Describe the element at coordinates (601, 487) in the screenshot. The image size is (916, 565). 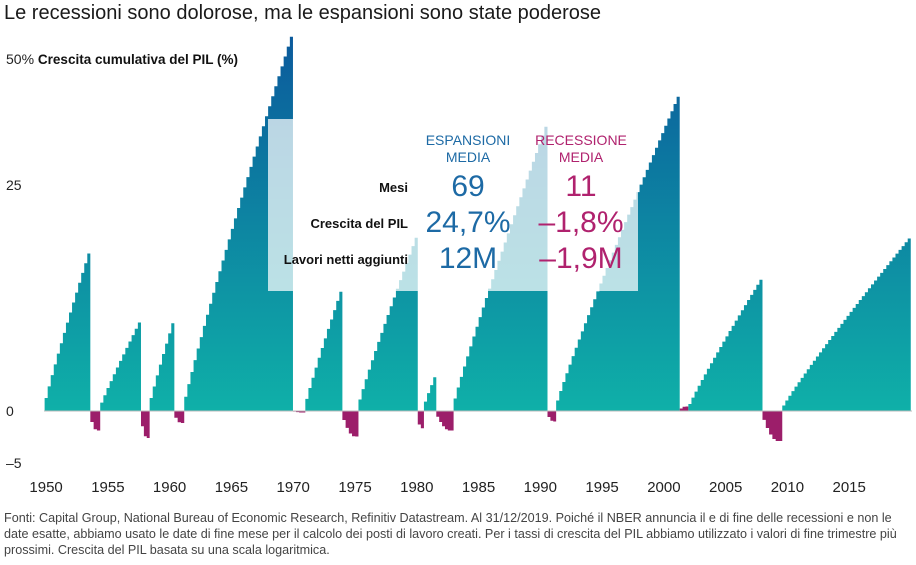
I see `x-tick-label: 1995` at that location.